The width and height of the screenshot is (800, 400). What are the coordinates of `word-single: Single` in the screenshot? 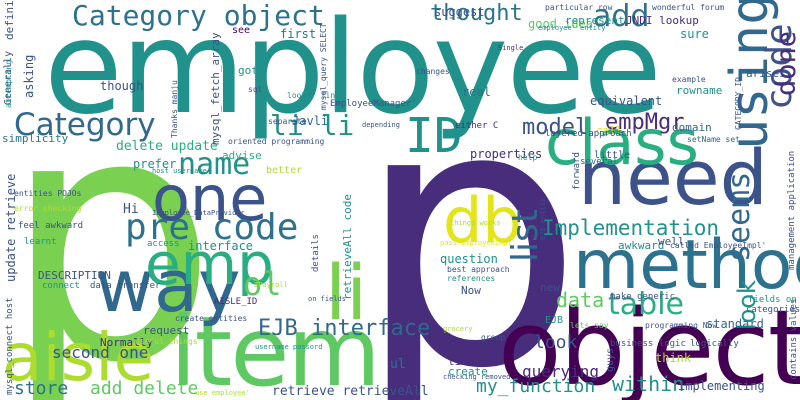 It's located at (511, 48).